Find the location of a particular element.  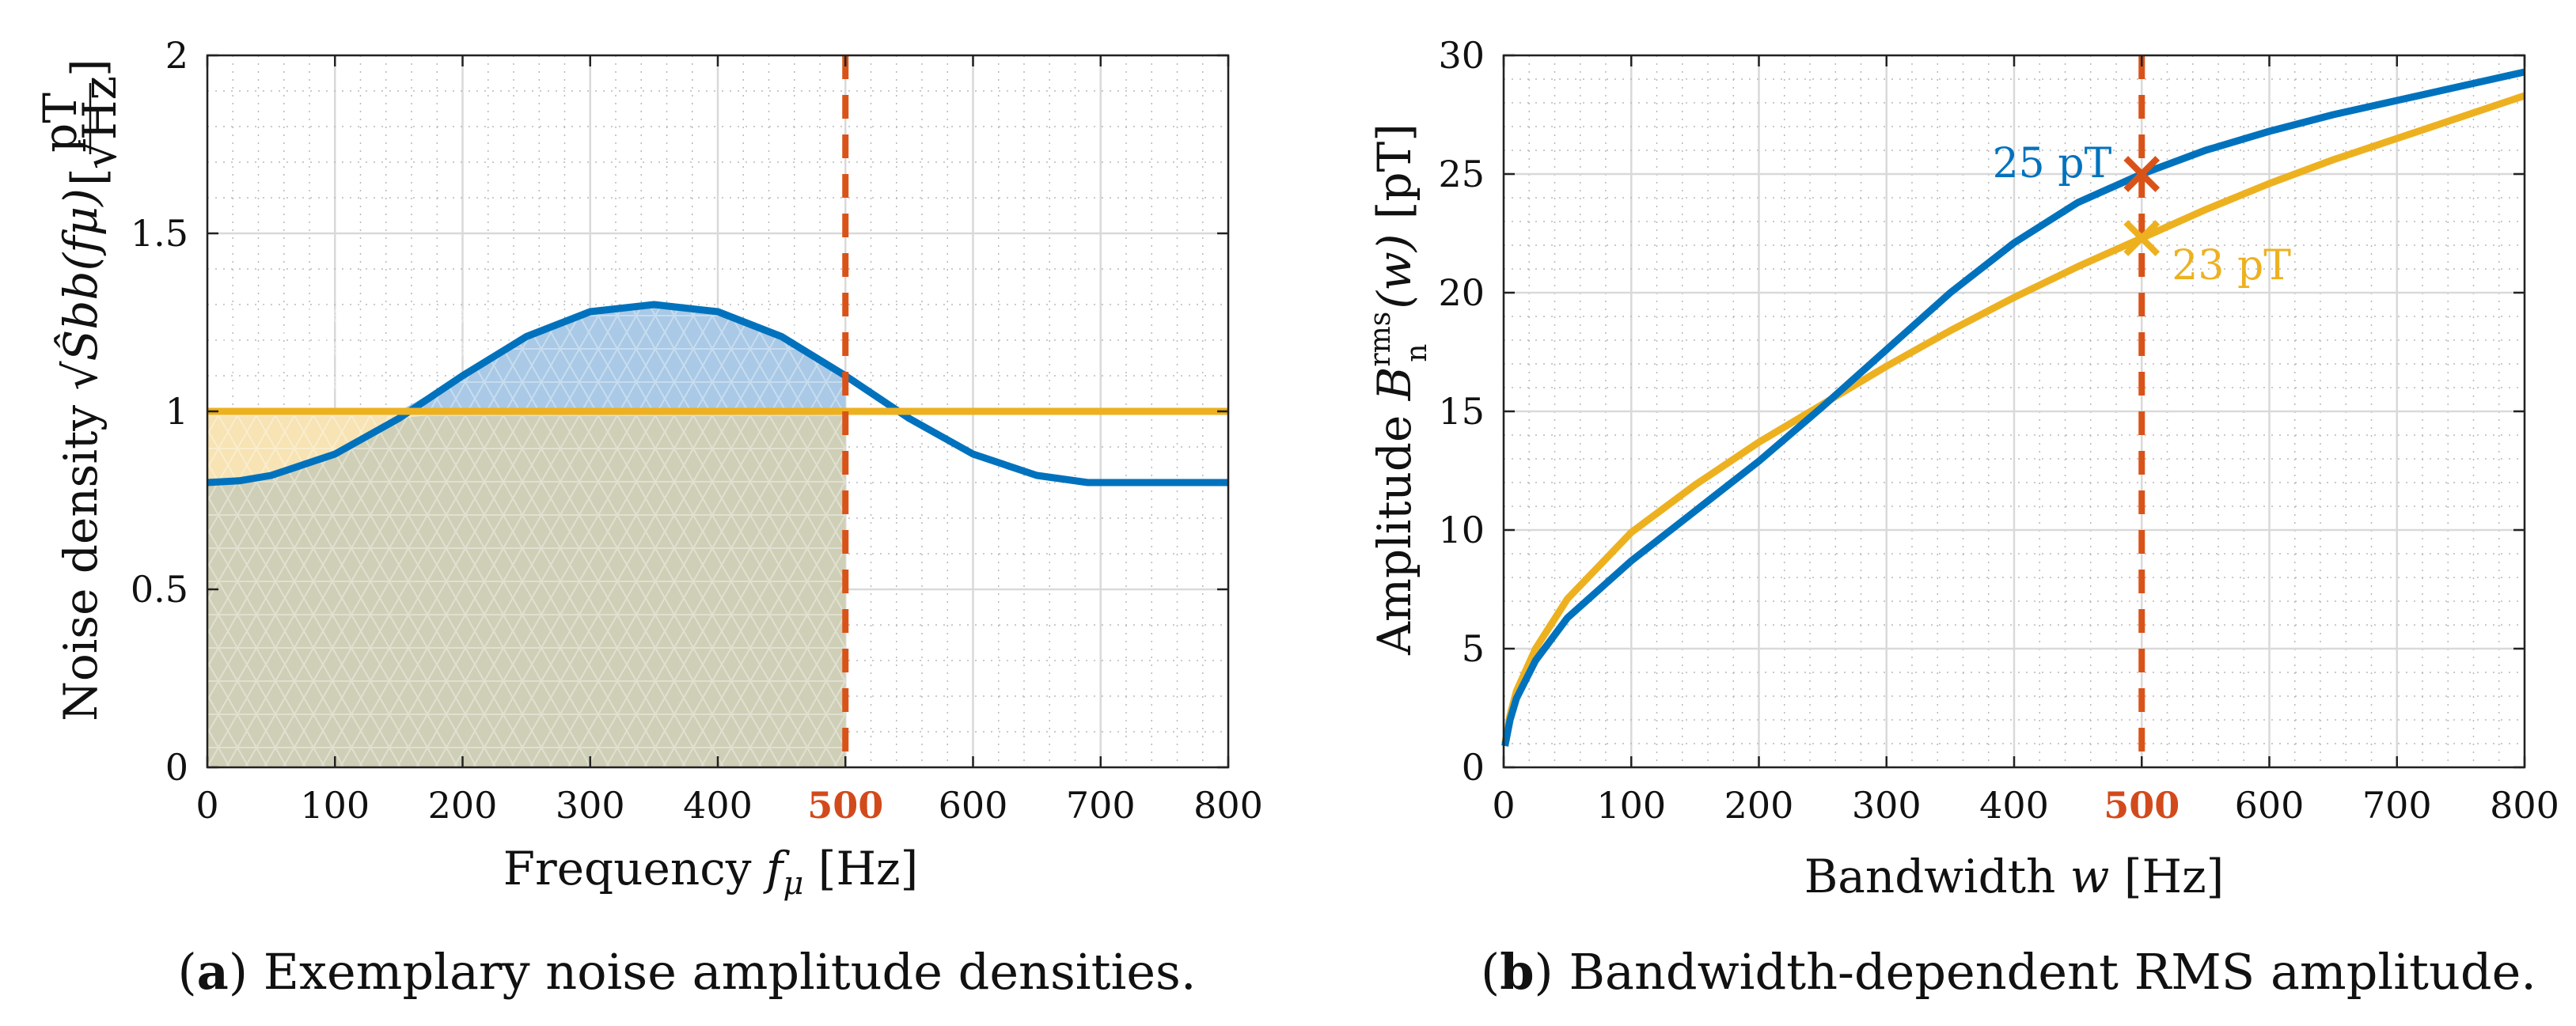

y-tick-label: 0.5 is located at coordinates (159, 589).